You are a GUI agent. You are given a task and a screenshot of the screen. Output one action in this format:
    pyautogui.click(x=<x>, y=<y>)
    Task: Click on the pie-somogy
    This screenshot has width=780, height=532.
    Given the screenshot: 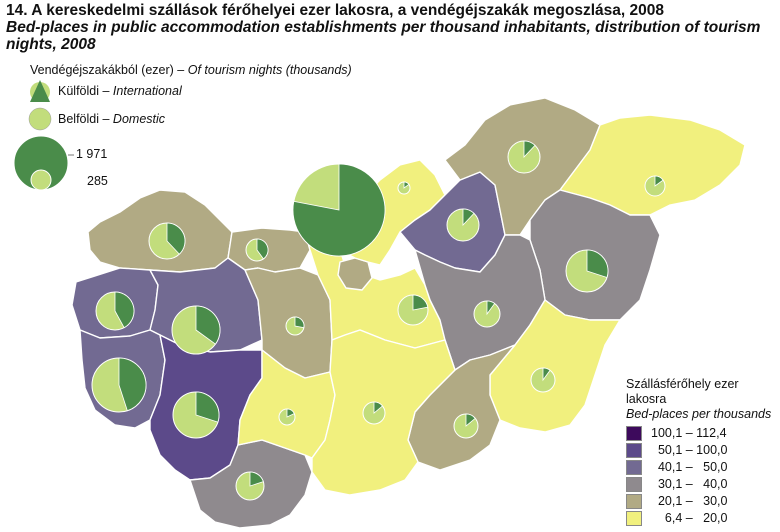 What is the action you would take?
    pyautogui.click(x=196, y=415)
    